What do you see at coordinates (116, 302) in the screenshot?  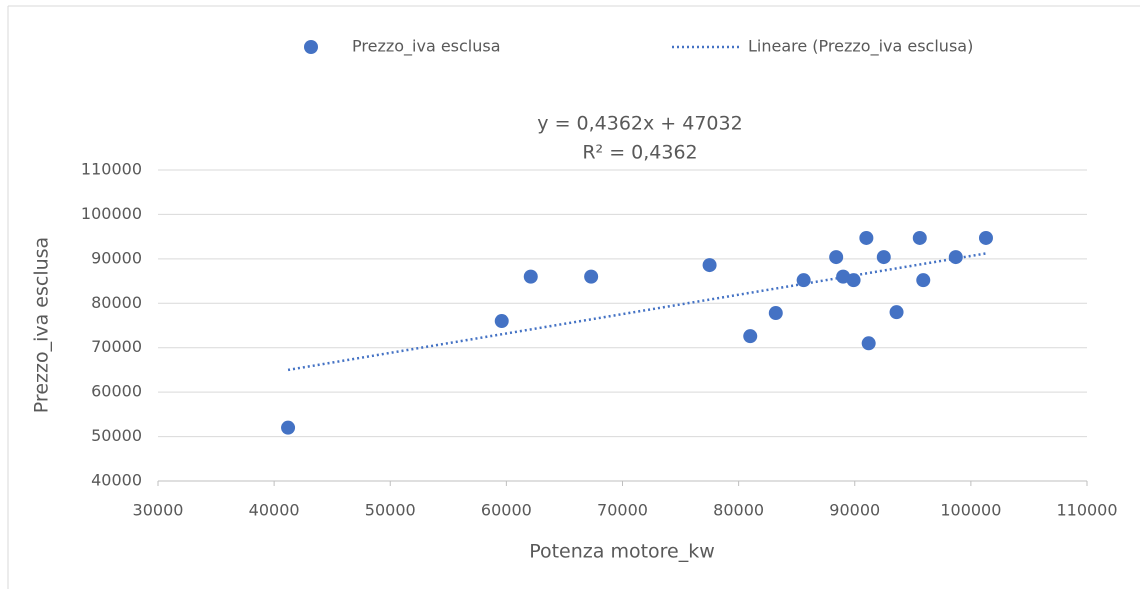 I see `y-tick-label: 80000` at bounding box center [116, 302].